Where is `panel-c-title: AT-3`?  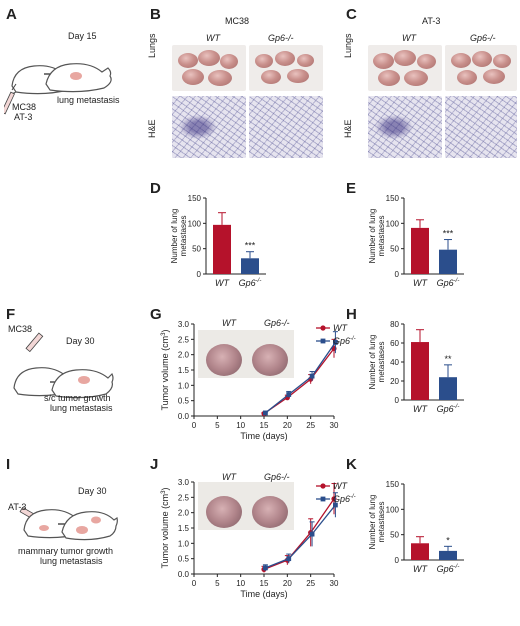 panel-c-title: AT-3 is located at coordinates (431, 21).